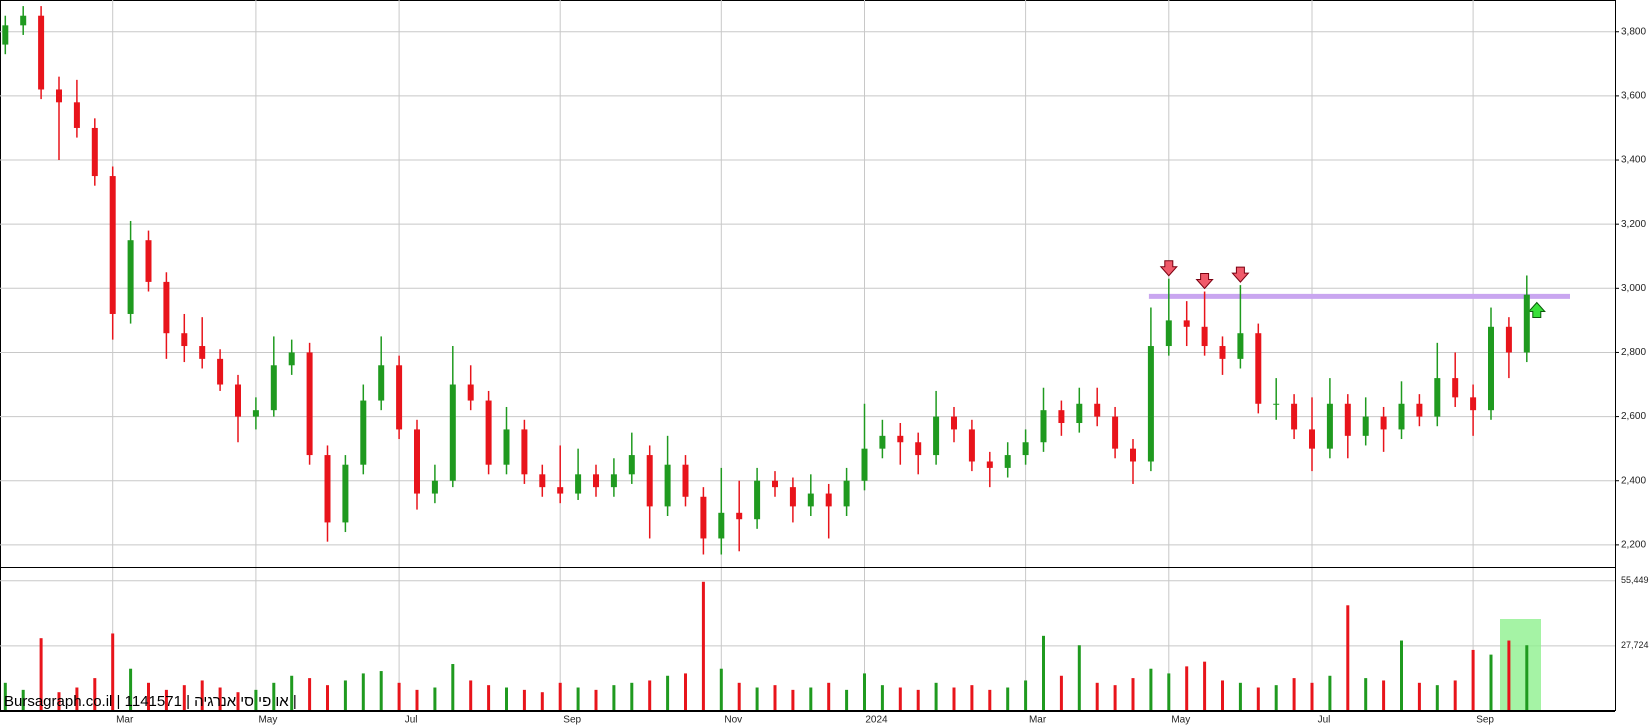 This screenshot has width=1652, height=727. What do you see at coordinates (1635, 580) in the screenshot?
I see `y-tick-label: 55,449` at bounding box center [1635, 580].